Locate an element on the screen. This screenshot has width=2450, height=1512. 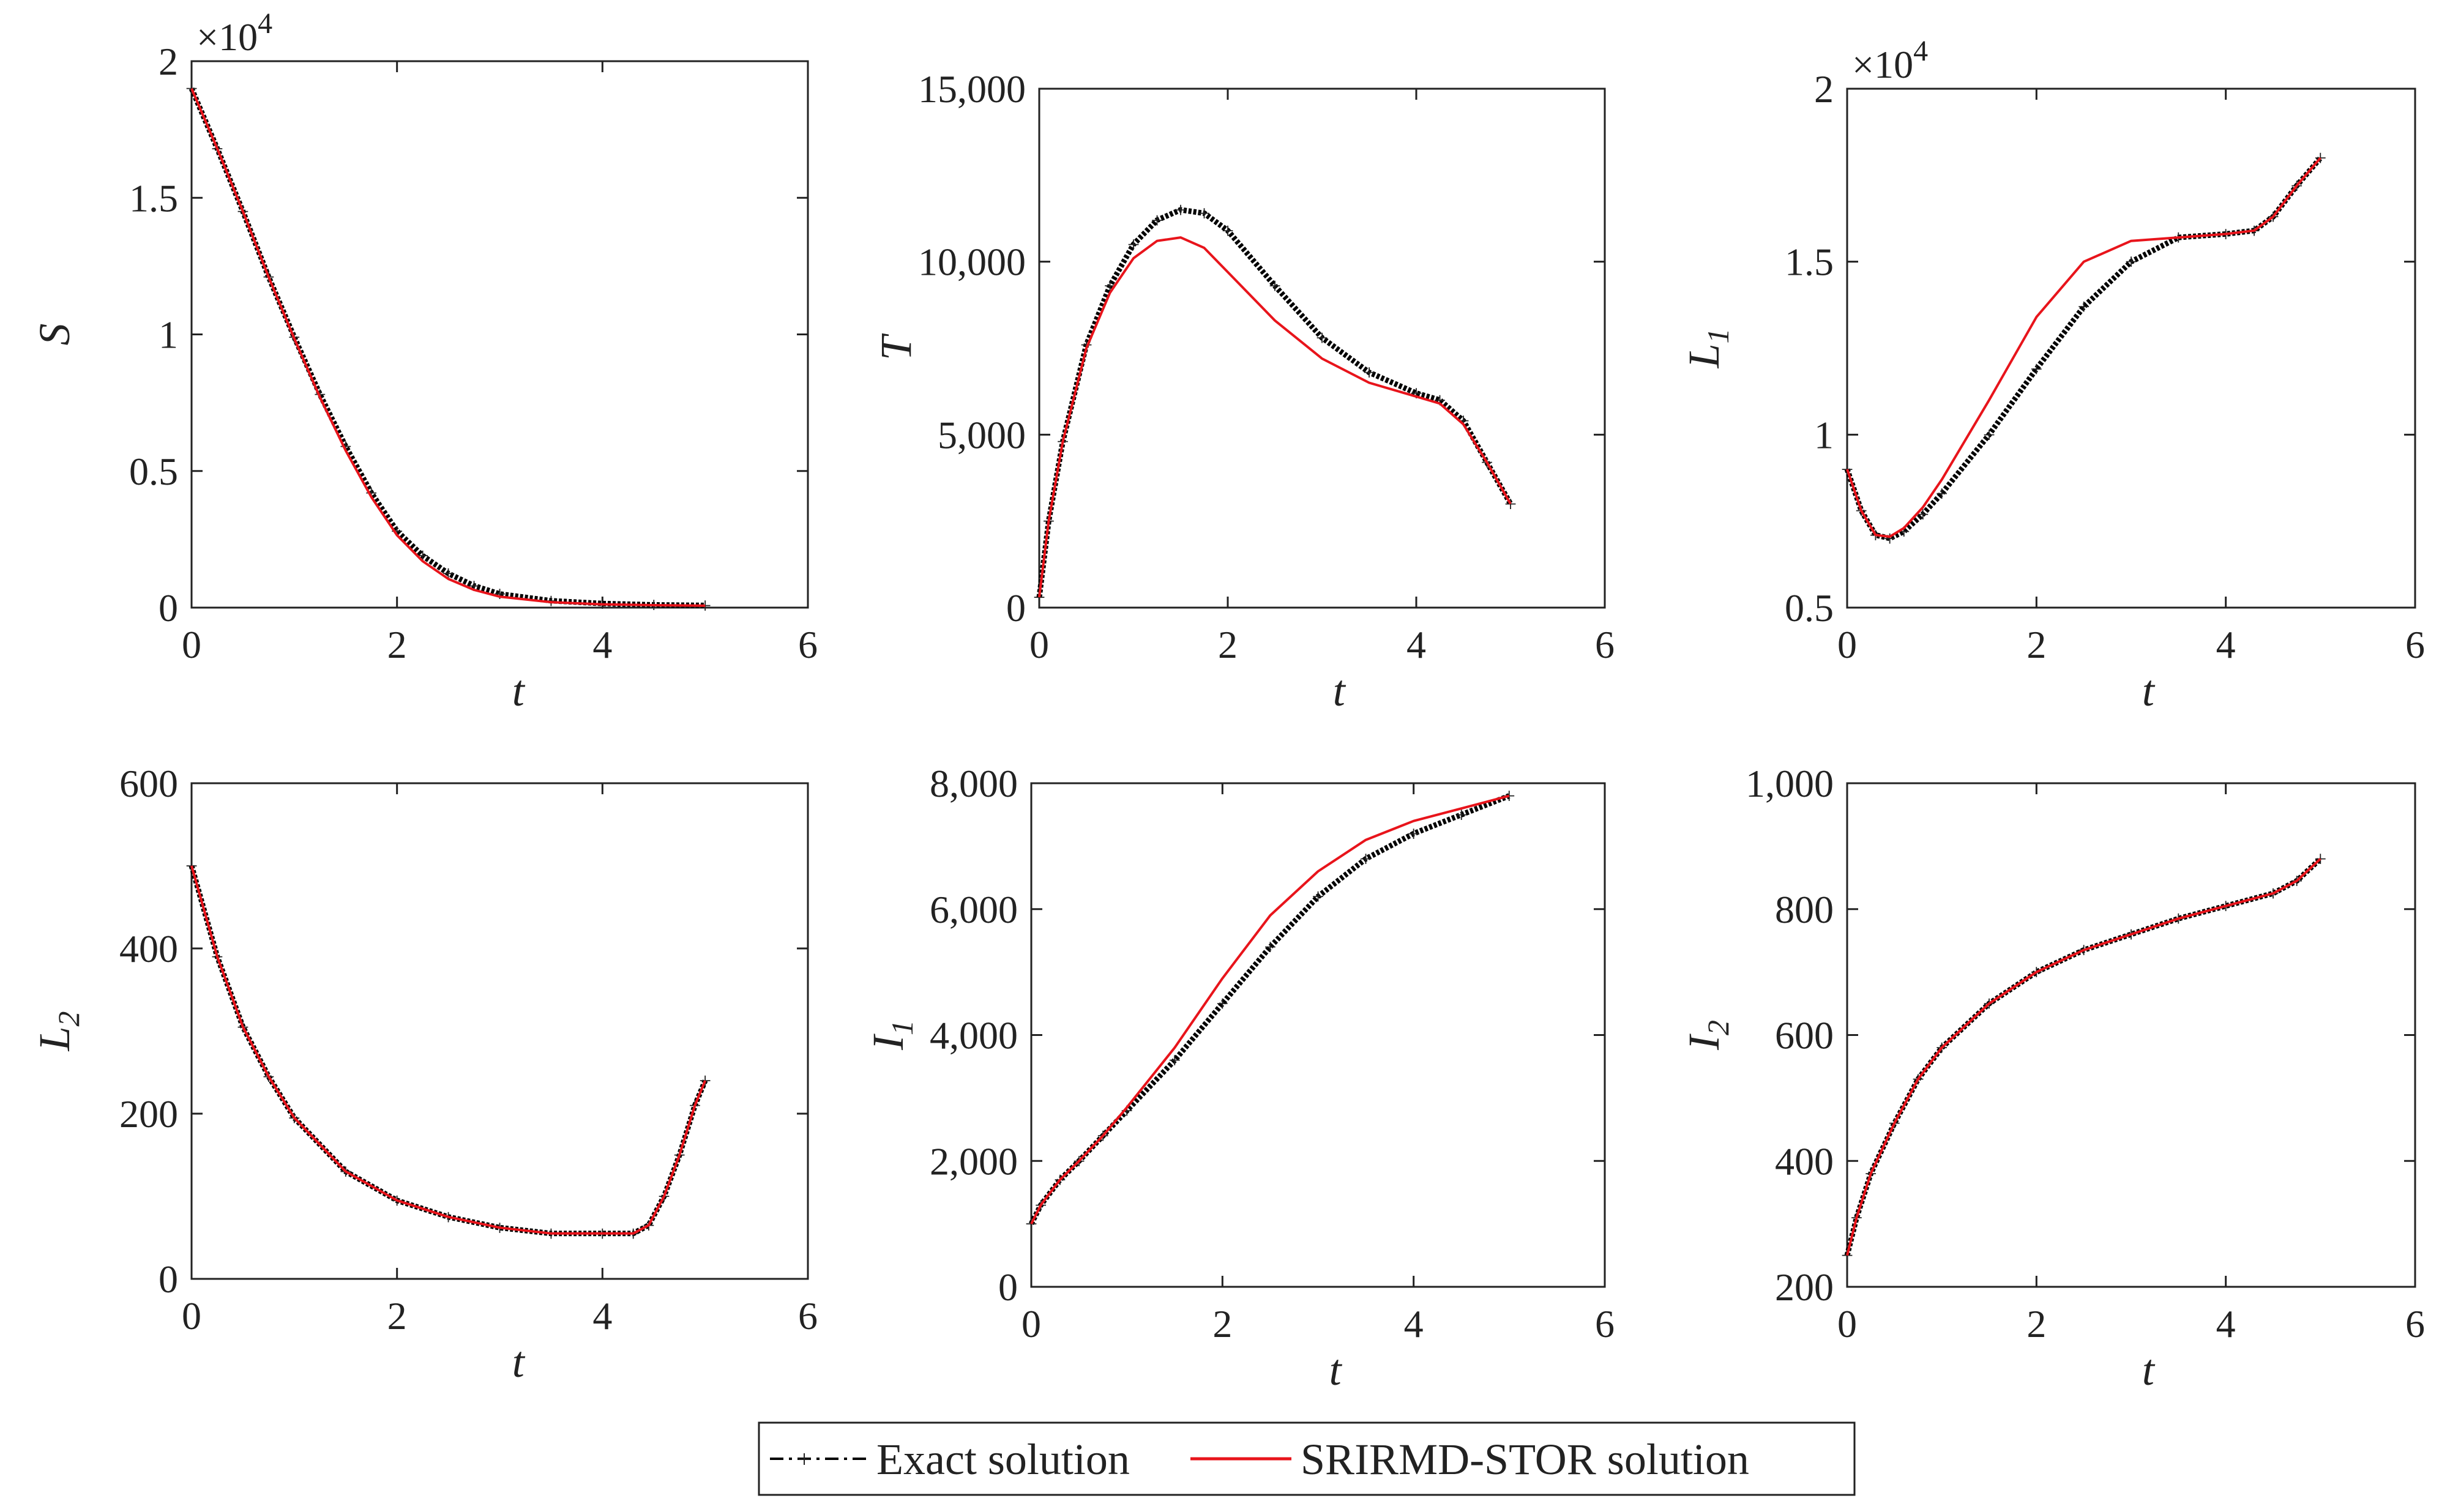
y-tick-label: 2,000 is located at coordinates (974, 1161).